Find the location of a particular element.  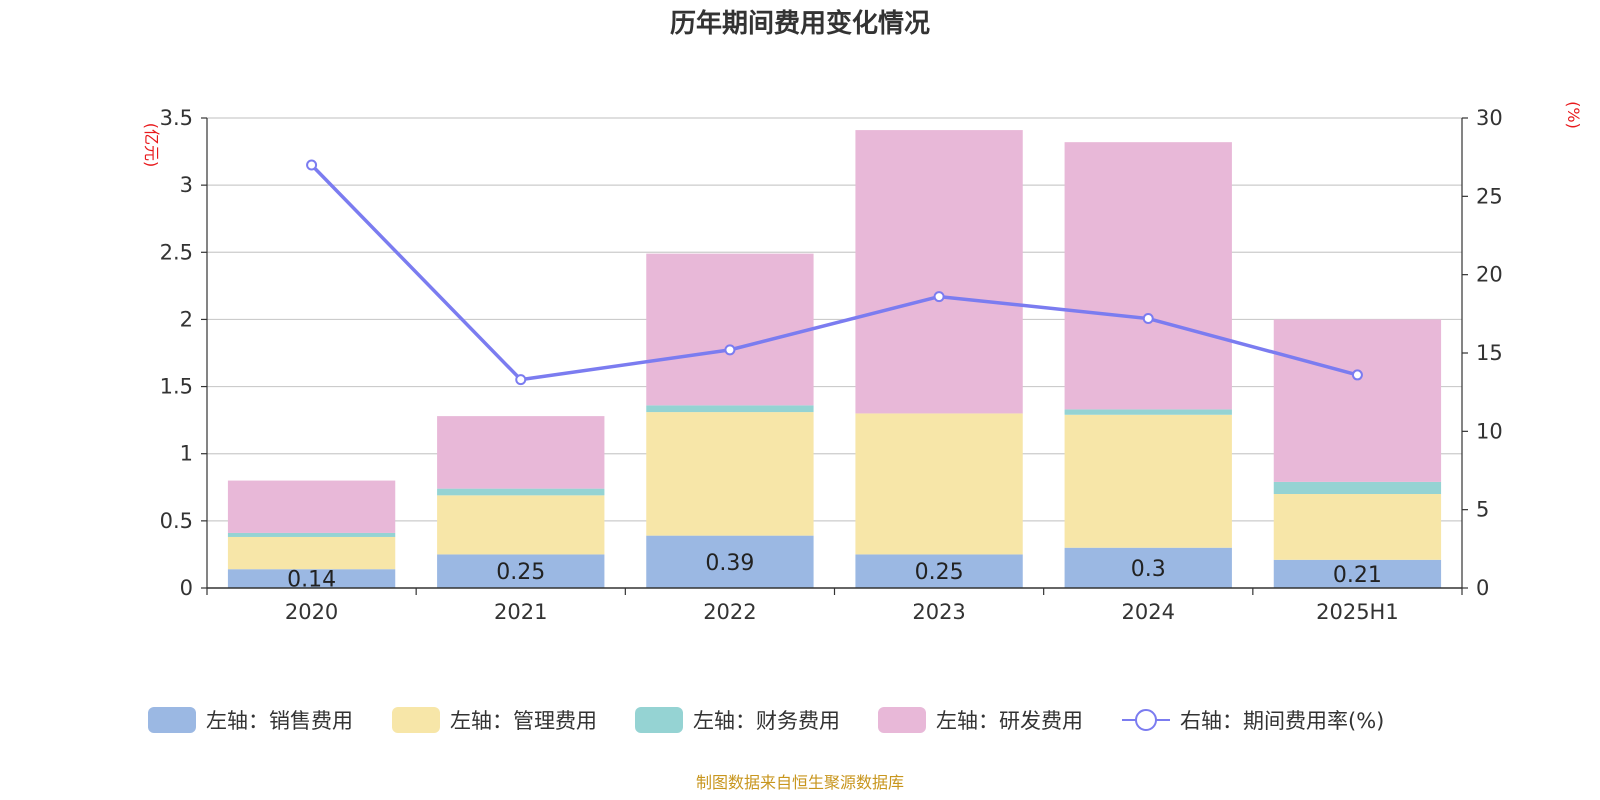

right-tick-label: 30 is located at coordinates (1489, 118).